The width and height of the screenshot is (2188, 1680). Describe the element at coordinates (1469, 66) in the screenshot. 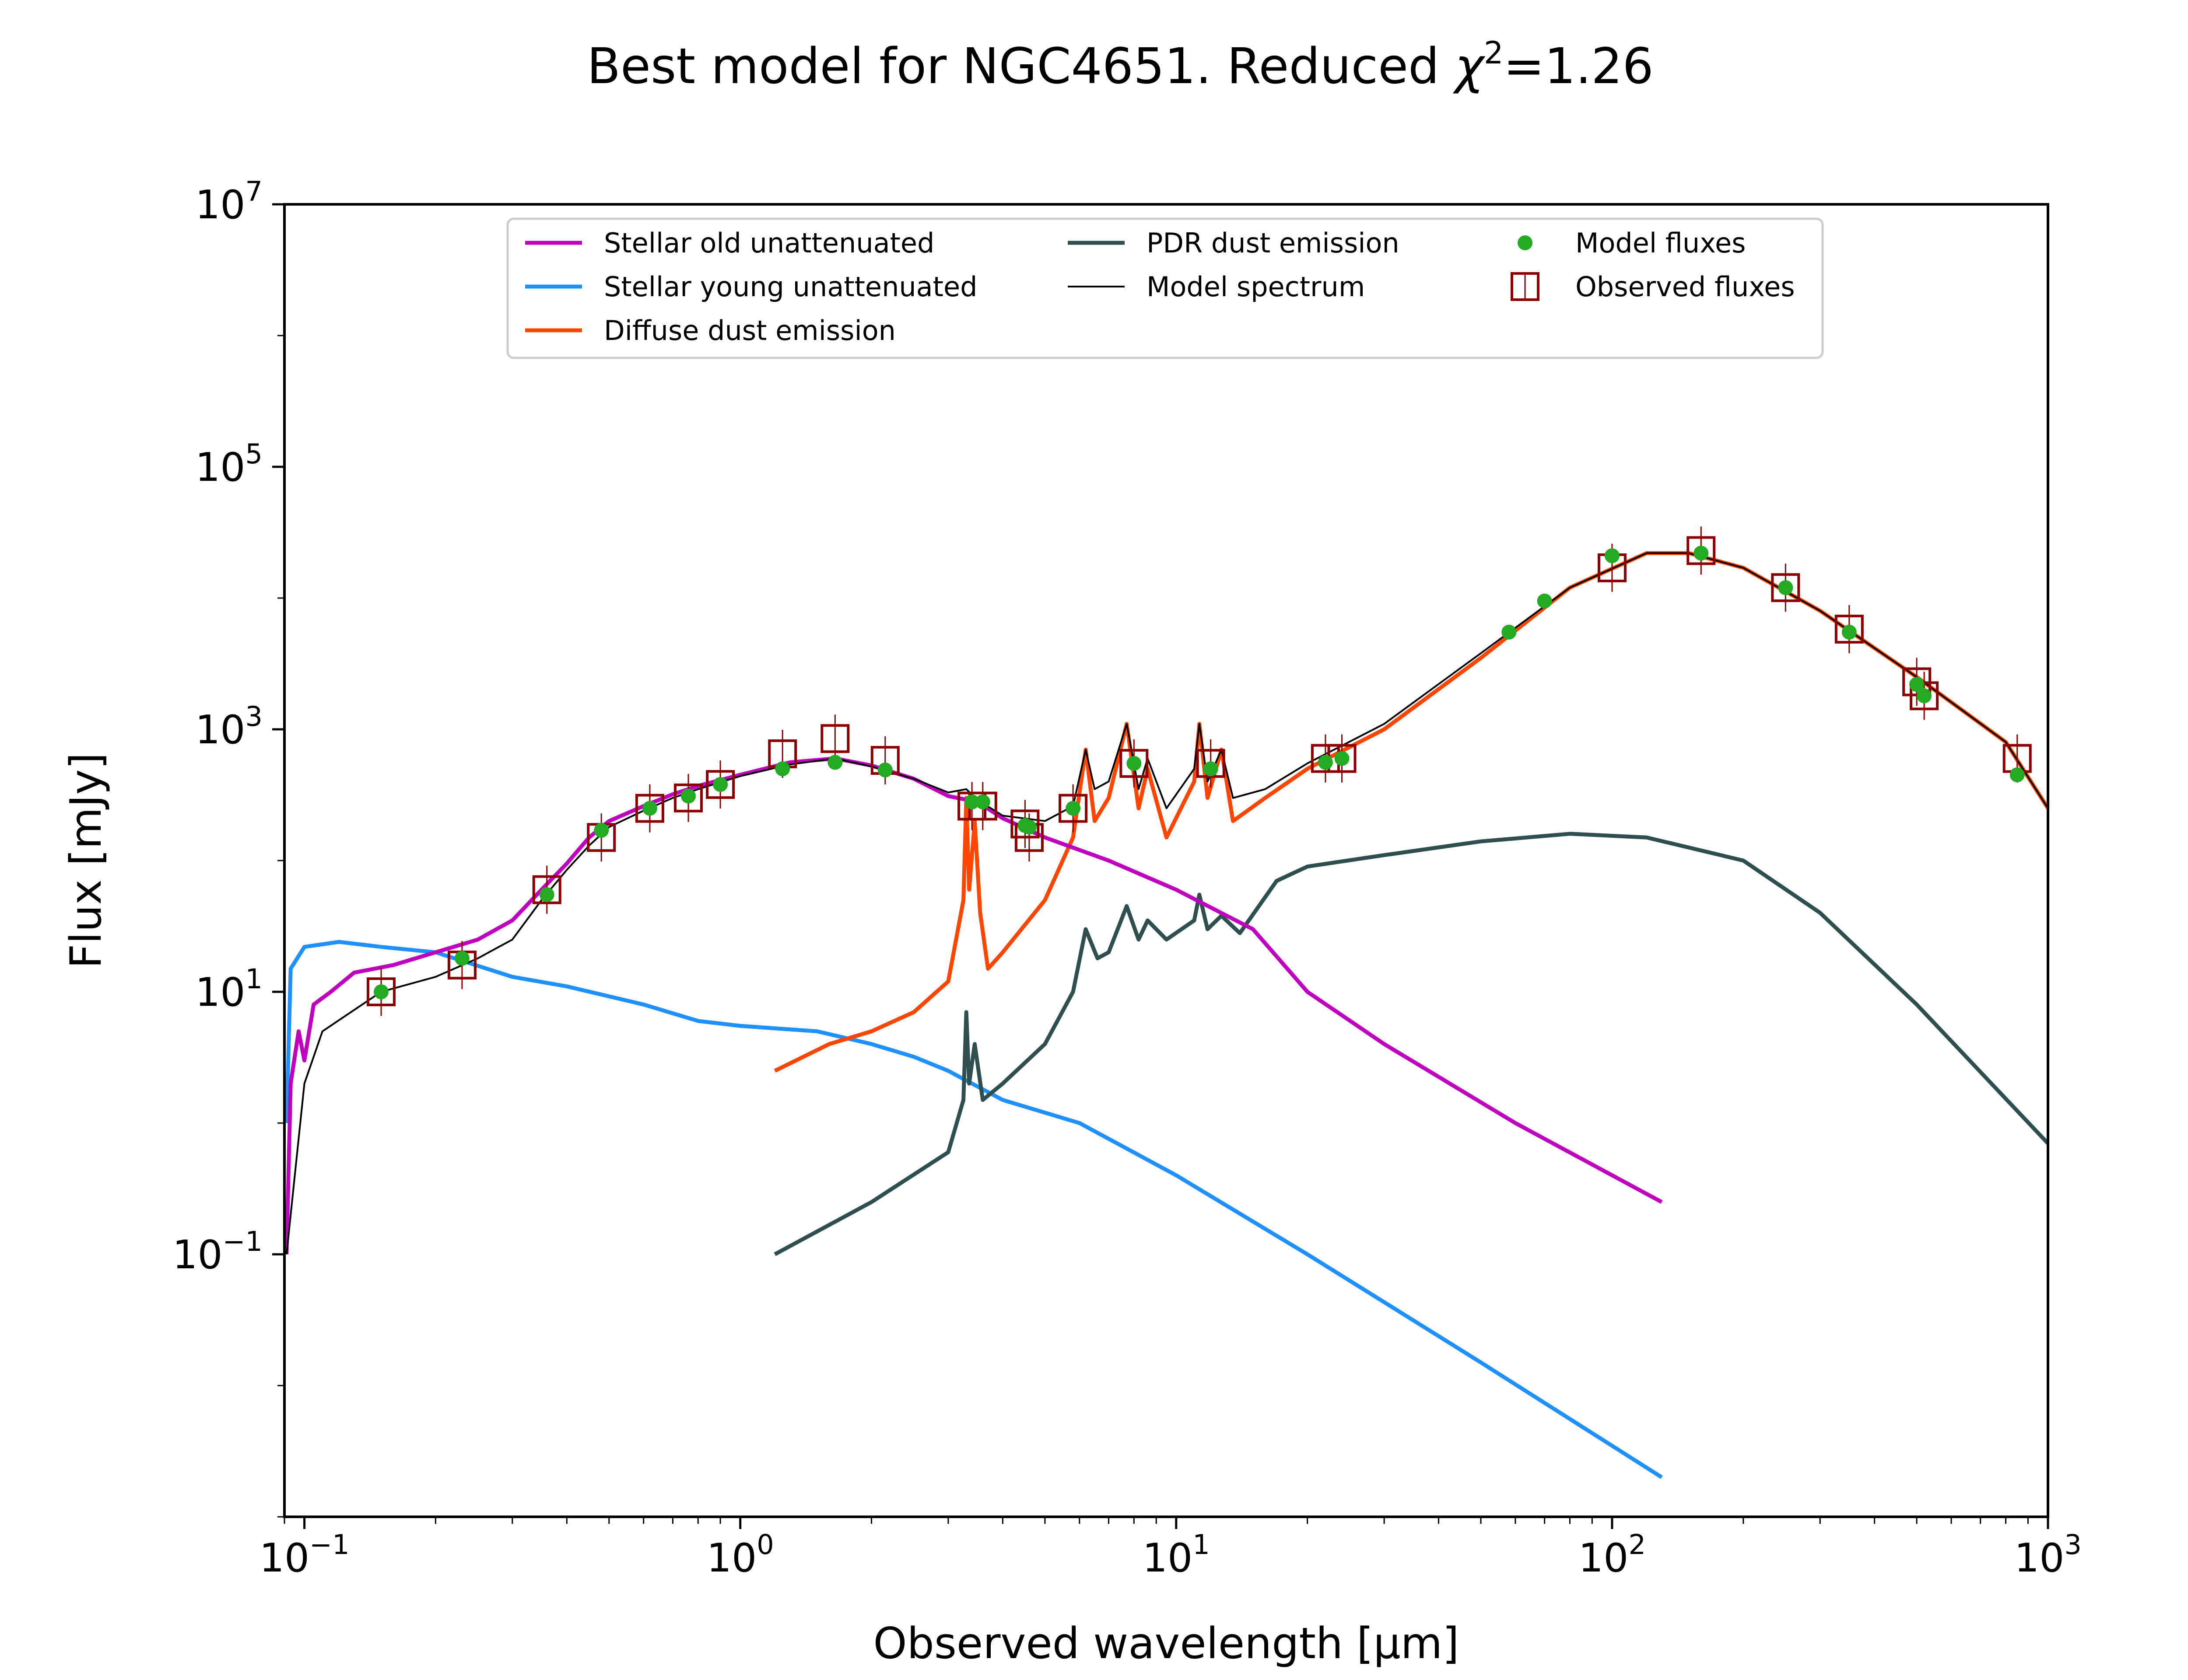

I see `chart-title-chi: χ` at that location.